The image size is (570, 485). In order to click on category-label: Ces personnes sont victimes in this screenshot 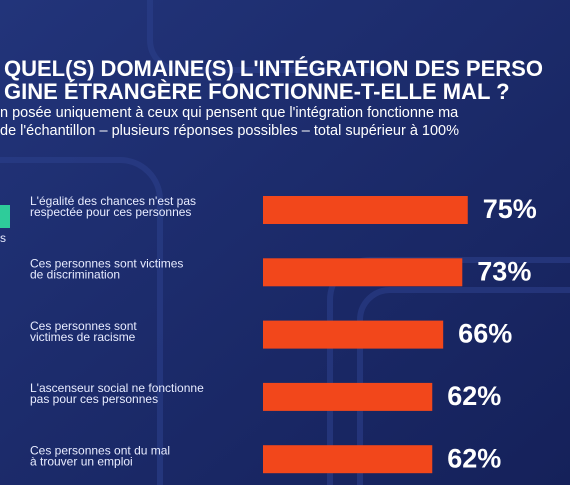, I will do `click(106, 263)`.